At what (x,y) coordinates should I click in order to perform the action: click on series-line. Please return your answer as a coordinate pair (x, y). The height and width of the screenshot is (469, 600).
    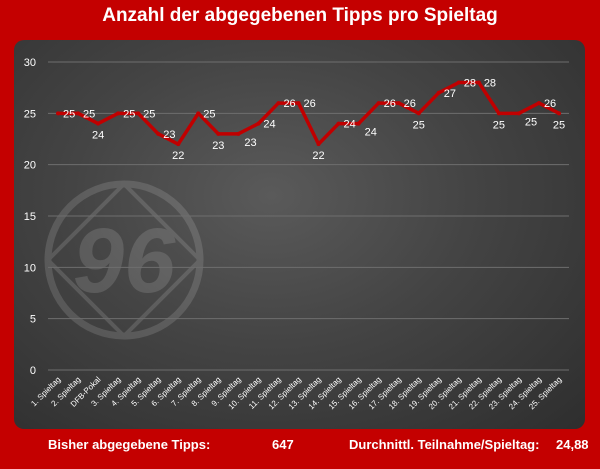
    Looking at the image, I should click on (309, 113).